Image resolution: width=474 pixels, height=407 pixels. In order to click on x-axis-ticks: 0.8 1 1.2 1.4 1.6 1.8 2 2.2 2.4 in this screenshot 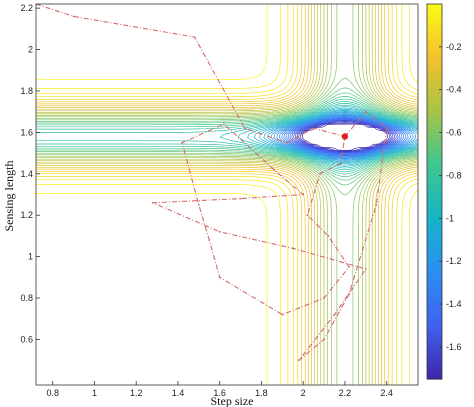, I will do `click(219, 389)`.